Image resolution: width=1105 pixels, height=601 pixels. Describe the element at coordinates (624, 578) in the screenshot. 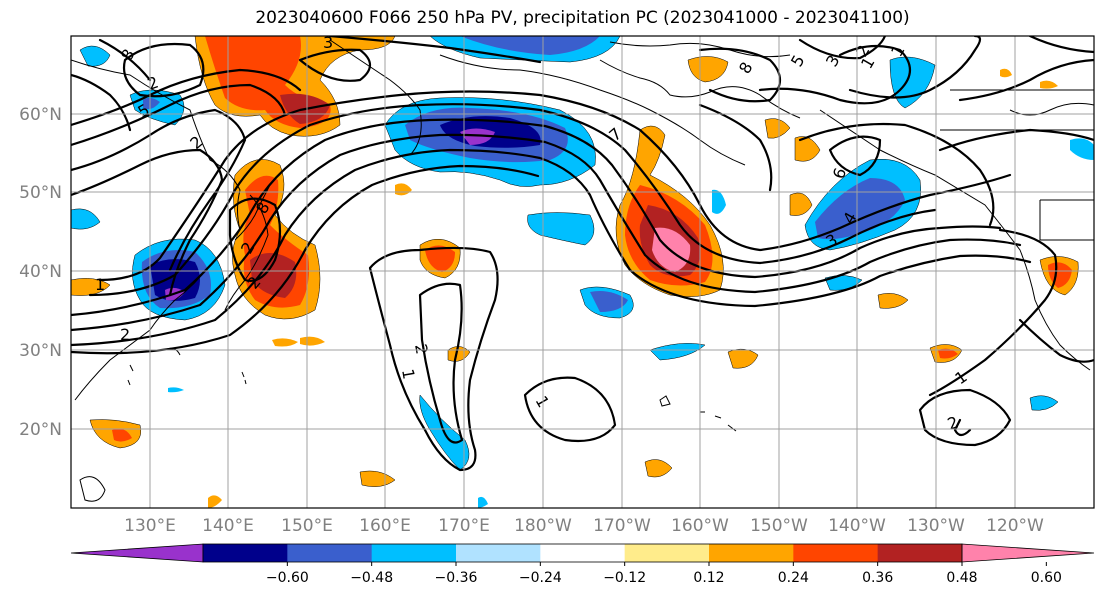

I see `colorbar-tick-label: −0.12` at that location.